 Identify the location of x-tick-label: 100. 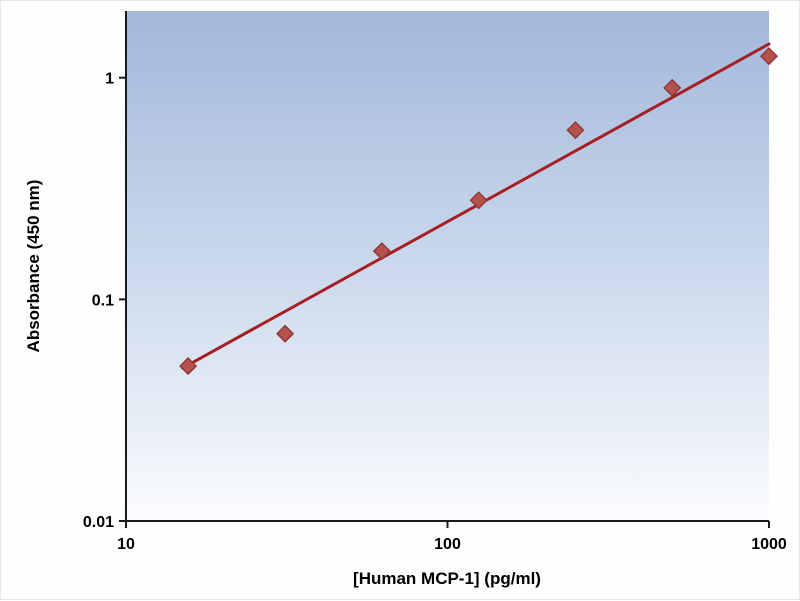
(447, 544).